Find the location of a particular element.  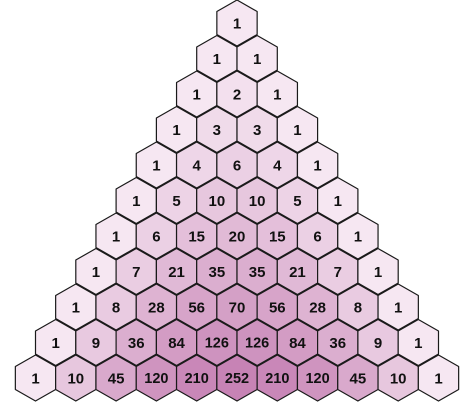

hex-cell-r10-c9: 10 is located at coordinates (398, 378).